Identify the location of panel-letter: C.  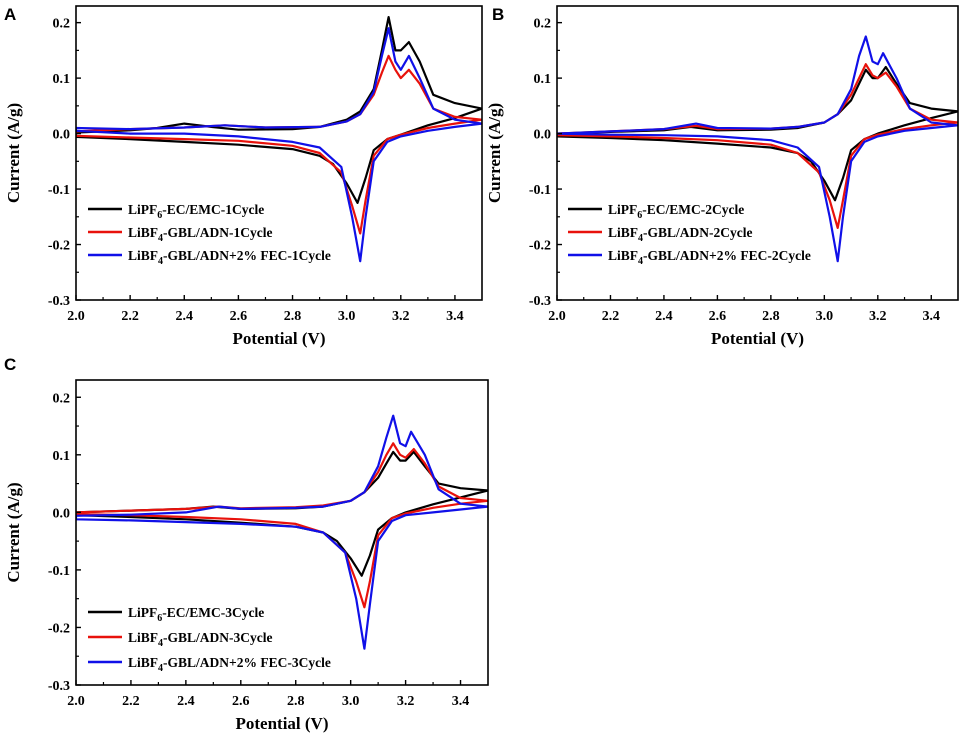
(10, 364).